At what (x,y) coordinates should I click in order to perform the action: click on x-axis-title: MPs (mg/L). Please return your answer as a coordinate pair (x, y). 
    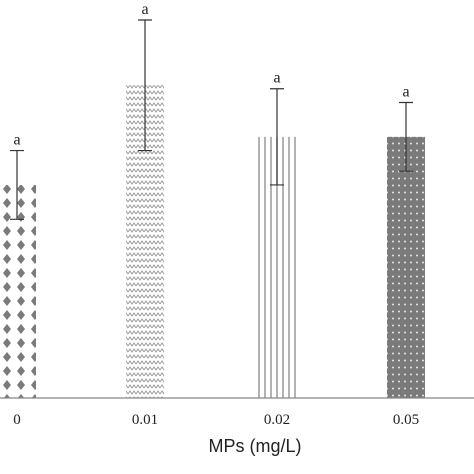
    Looking at the image, I should click on (254, 446).